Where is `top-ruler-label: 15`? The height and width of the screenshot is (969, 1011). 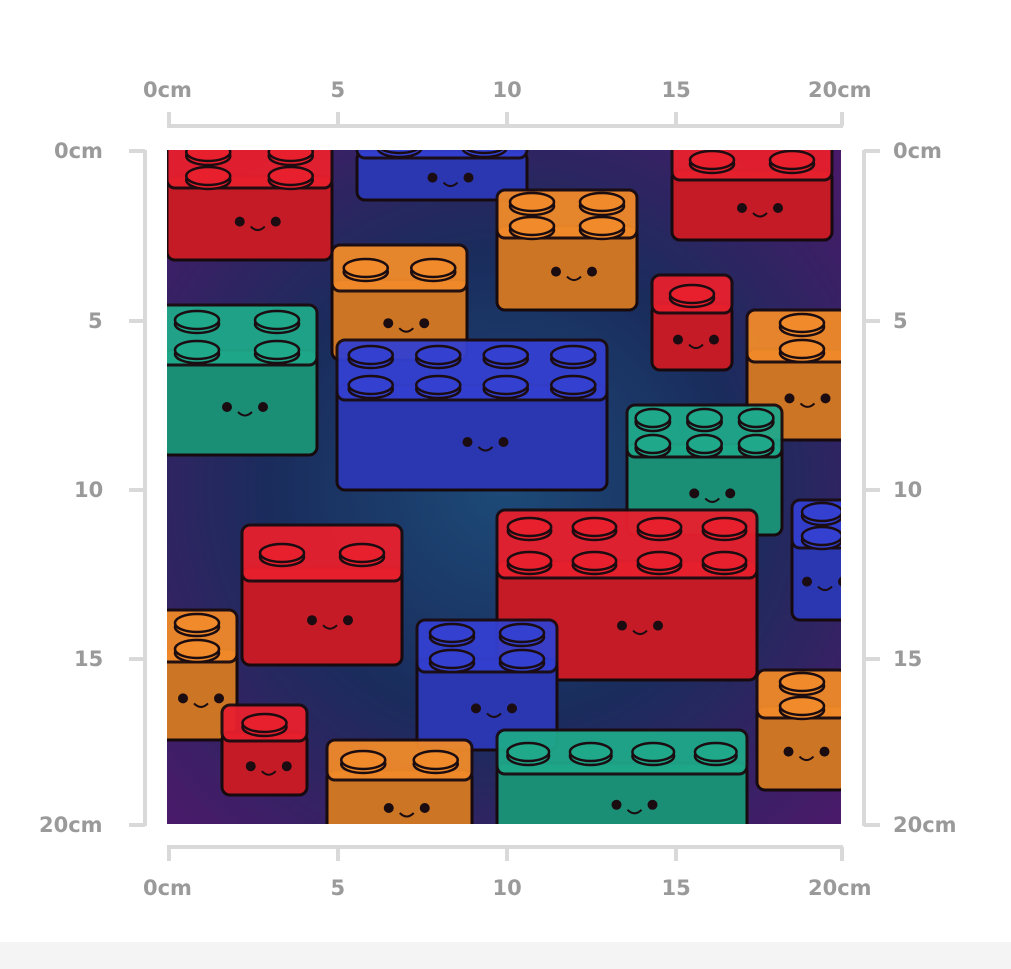
top-ruler-label: 15 is located at coordinates (676, 90).